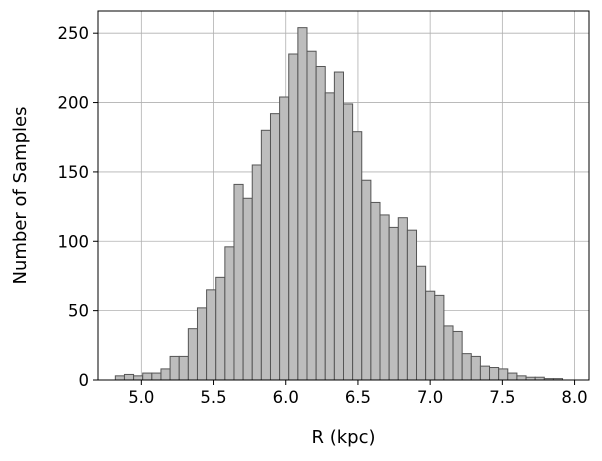 The image size is (602, 461). What do you see at coordinates (141, 397) in the screenshot?
I see `x-tick-label: 5.0` at bounding box center [141, 397].